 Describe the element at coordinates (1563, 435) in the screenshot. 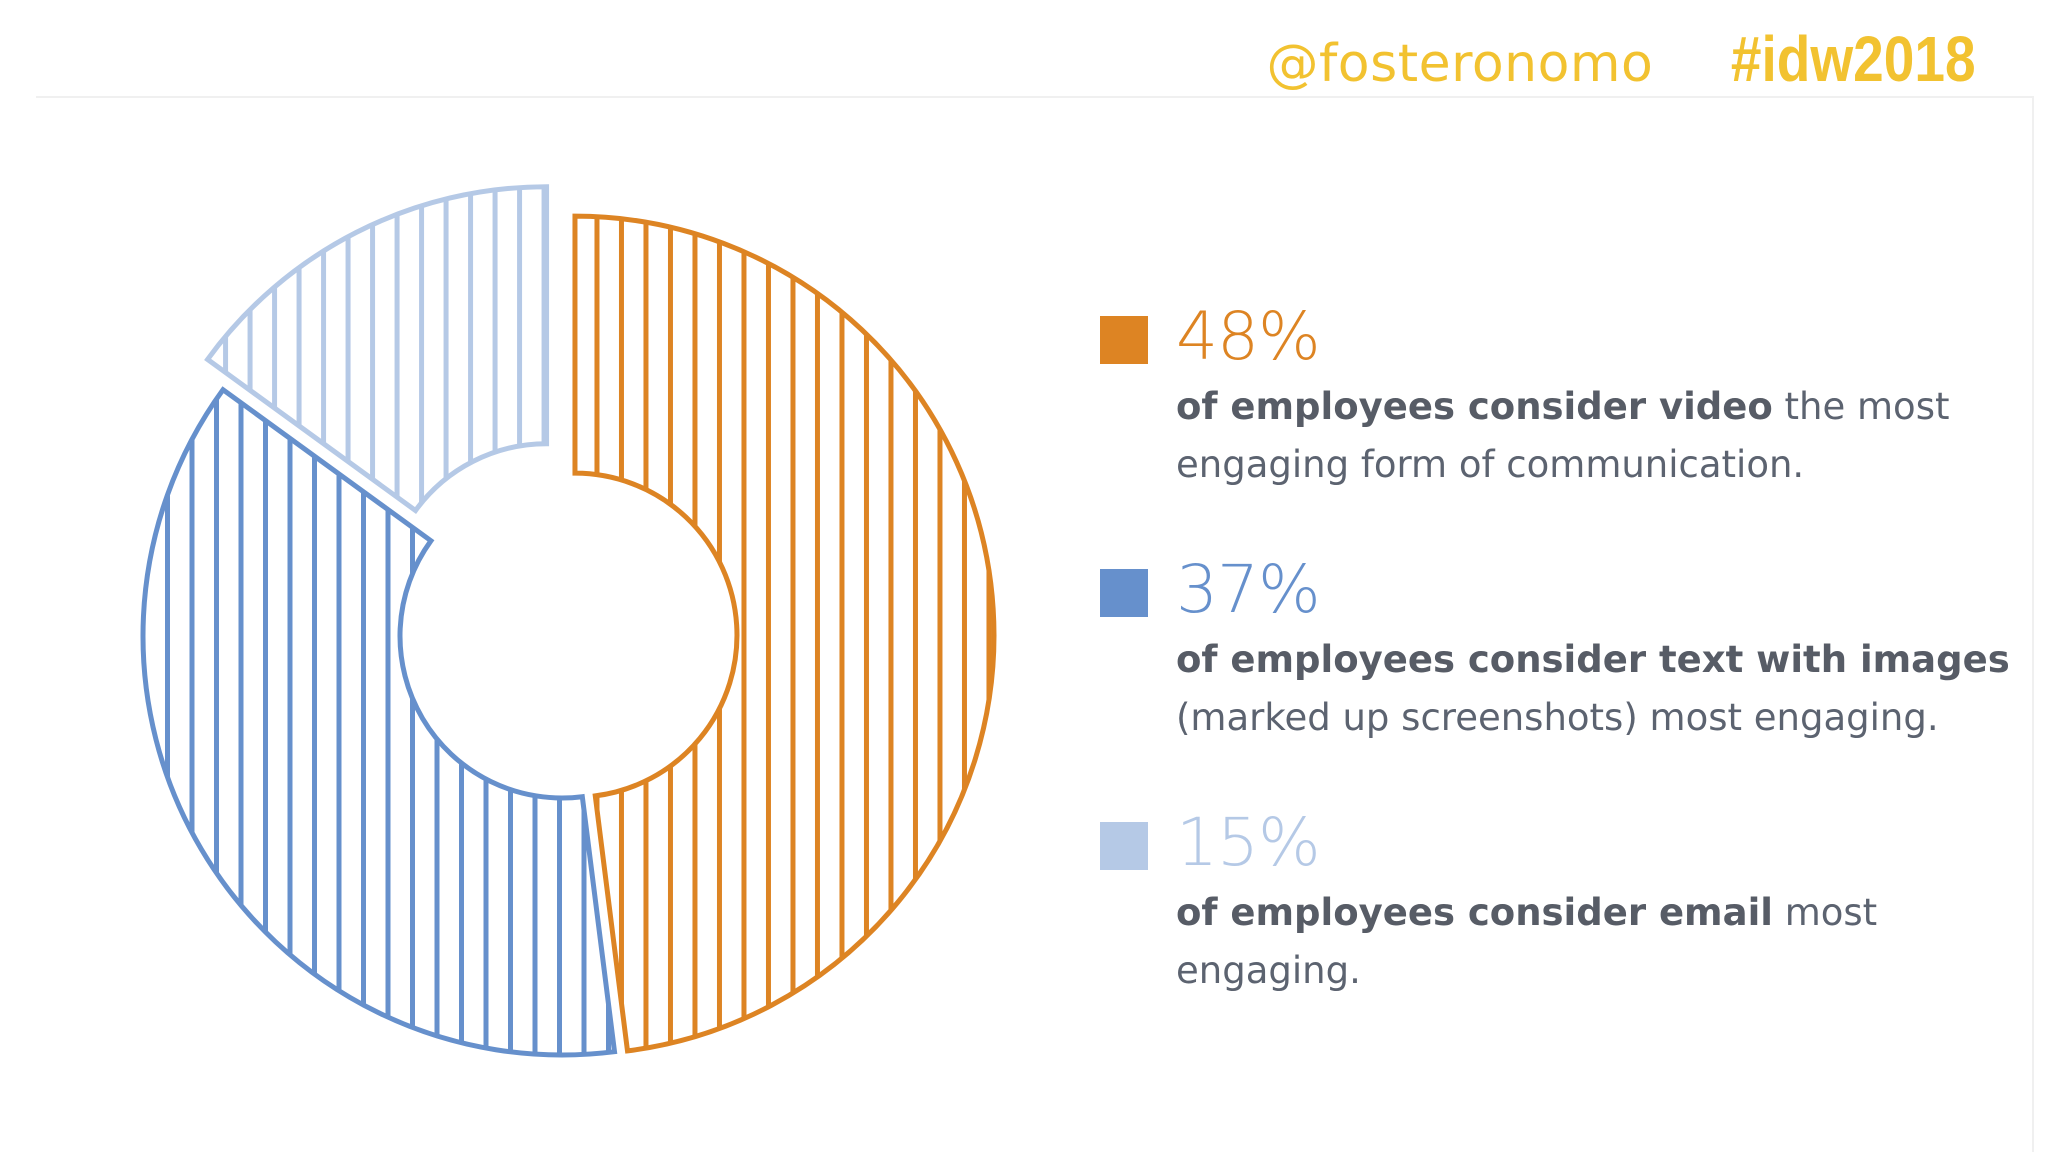

I see `legend-description-rest: the most engaging form of communication.` at that location.